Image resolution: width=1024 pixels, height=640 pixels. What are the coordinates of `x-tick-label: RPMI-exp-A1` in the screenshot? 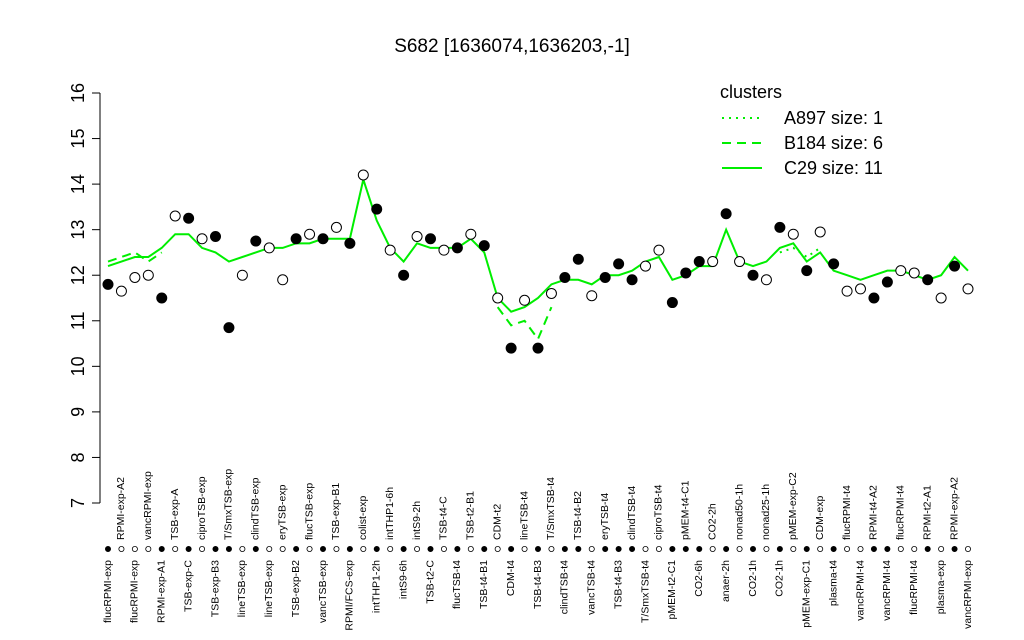 It's located at (162, 591).